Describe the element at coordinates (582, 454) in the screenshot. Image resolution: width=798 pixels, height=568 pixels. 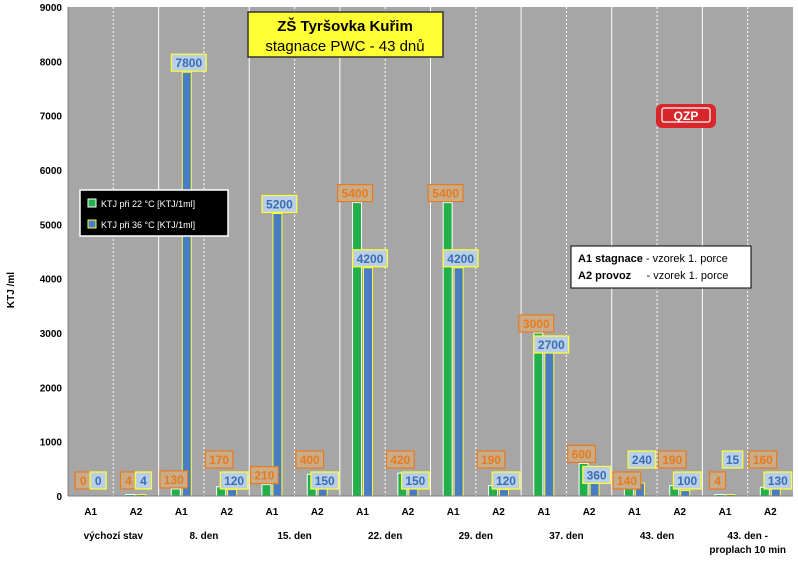
I see `value-label: 600` at that location.